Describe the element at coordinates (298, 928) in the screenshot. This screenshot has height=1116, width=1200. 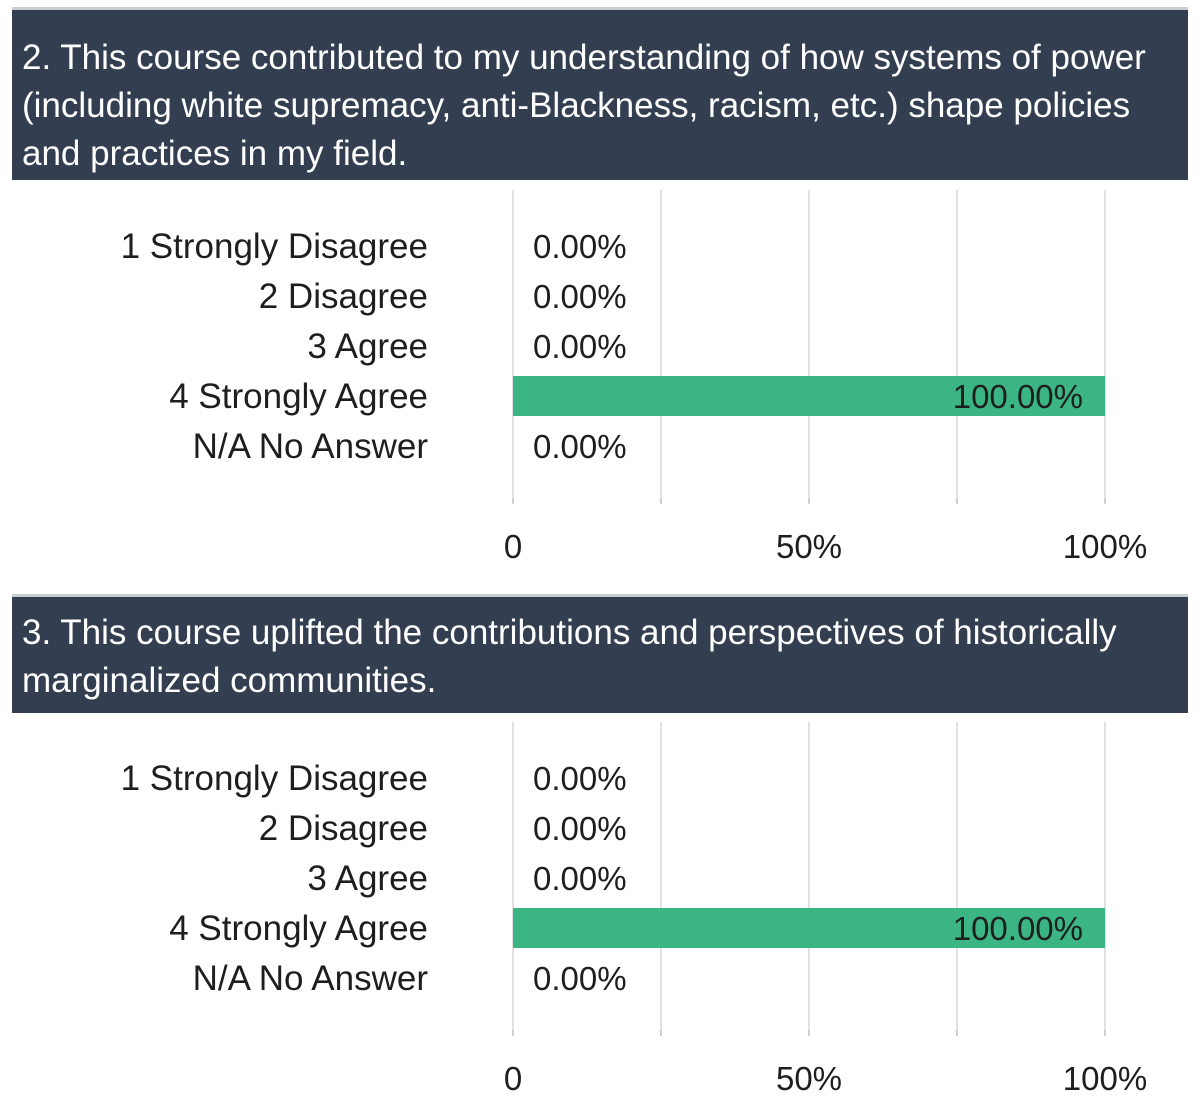
I see `q3-category-label: 4 Strongly Agree` at that location.